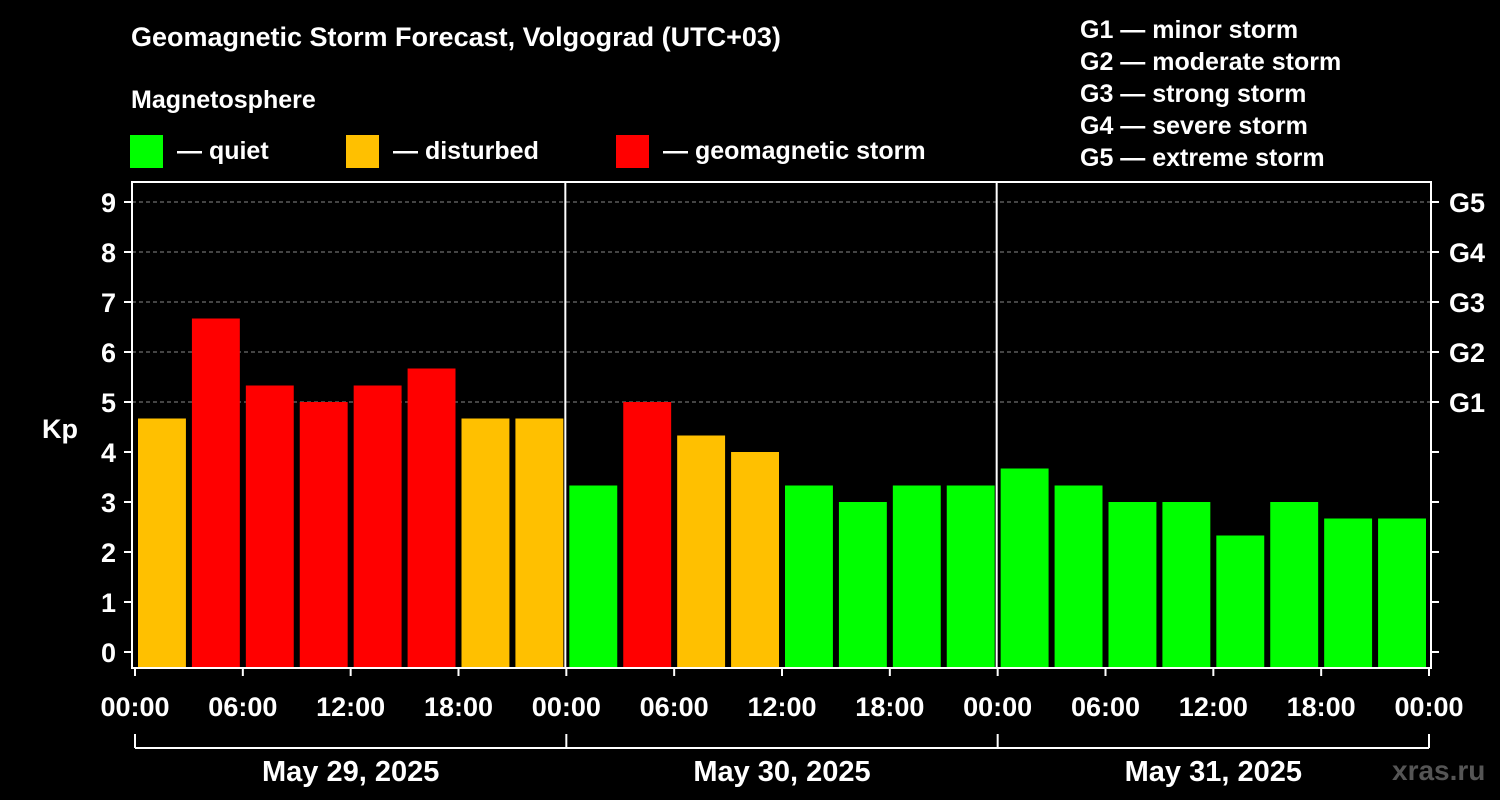 The image size is (1500, 800). Describe the element at coordinates (566, 707) in the screenshot. I see `x-tick-label-5: 00:00` at that location.